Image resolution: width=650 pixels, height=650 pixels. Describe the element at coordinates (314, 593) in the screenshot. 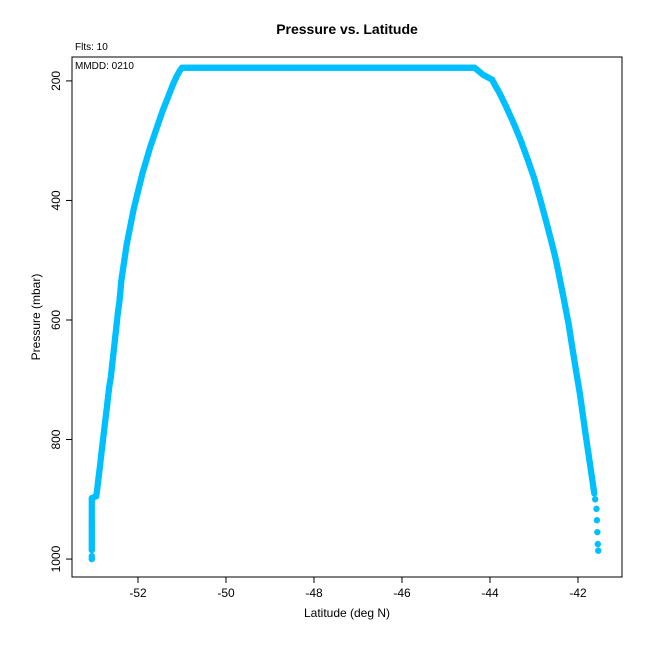

I see `x-tick-label: -48` at that location.